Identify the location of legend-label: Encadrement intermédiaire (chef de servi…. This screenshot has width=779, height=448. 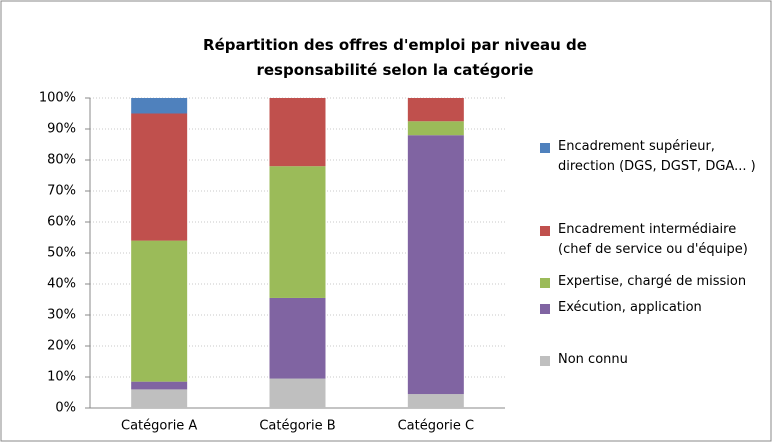
(653, 239).